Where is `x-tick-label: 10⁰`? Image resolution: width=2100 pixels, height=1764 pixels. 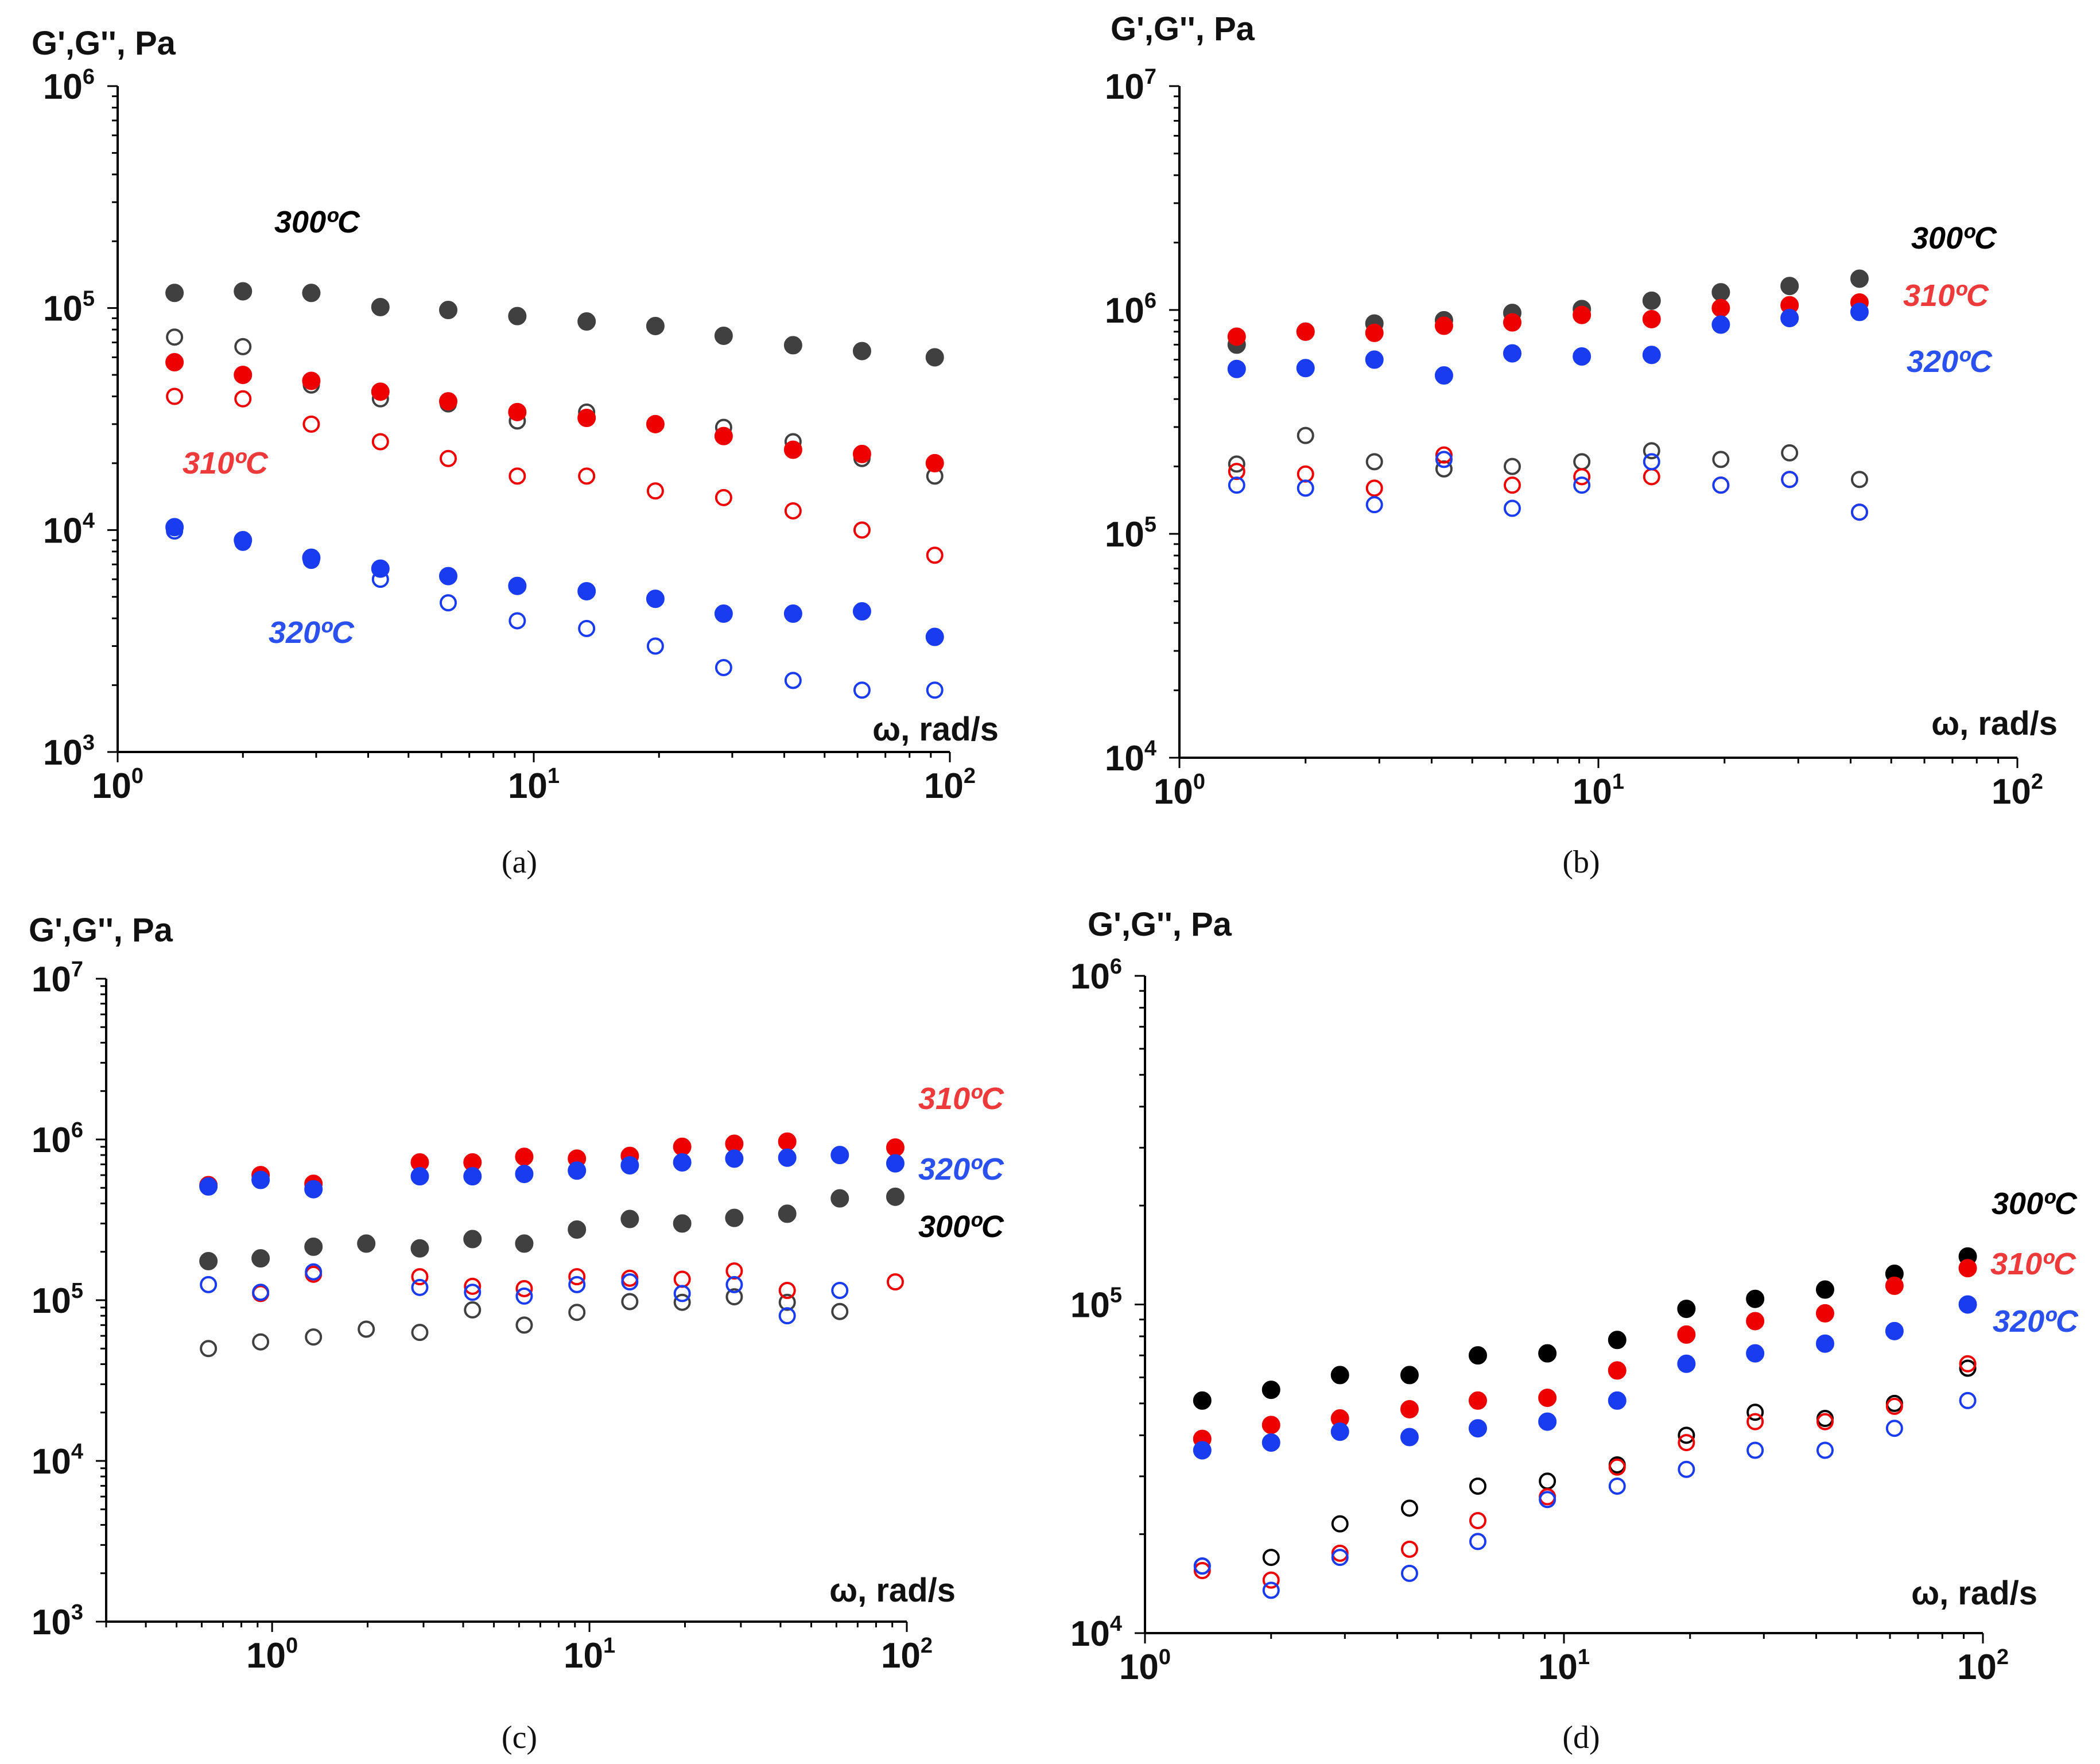 x-tick-label: 10⁰ is located at coordinates (1145, 1666).